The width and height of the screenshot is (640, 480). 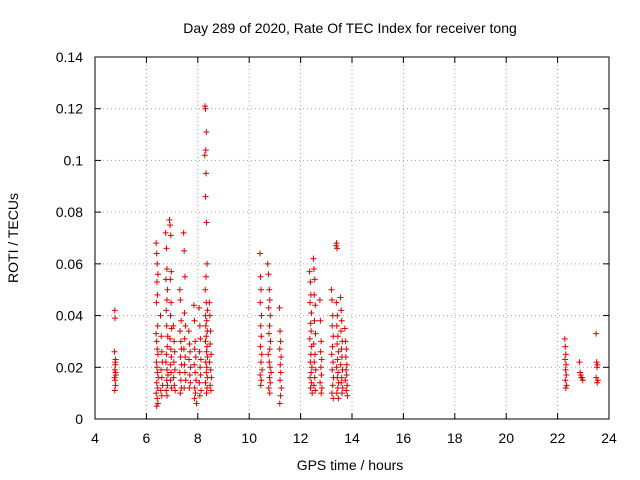 I want to click on x-tick-label: 14, so click(x=352, y=438).